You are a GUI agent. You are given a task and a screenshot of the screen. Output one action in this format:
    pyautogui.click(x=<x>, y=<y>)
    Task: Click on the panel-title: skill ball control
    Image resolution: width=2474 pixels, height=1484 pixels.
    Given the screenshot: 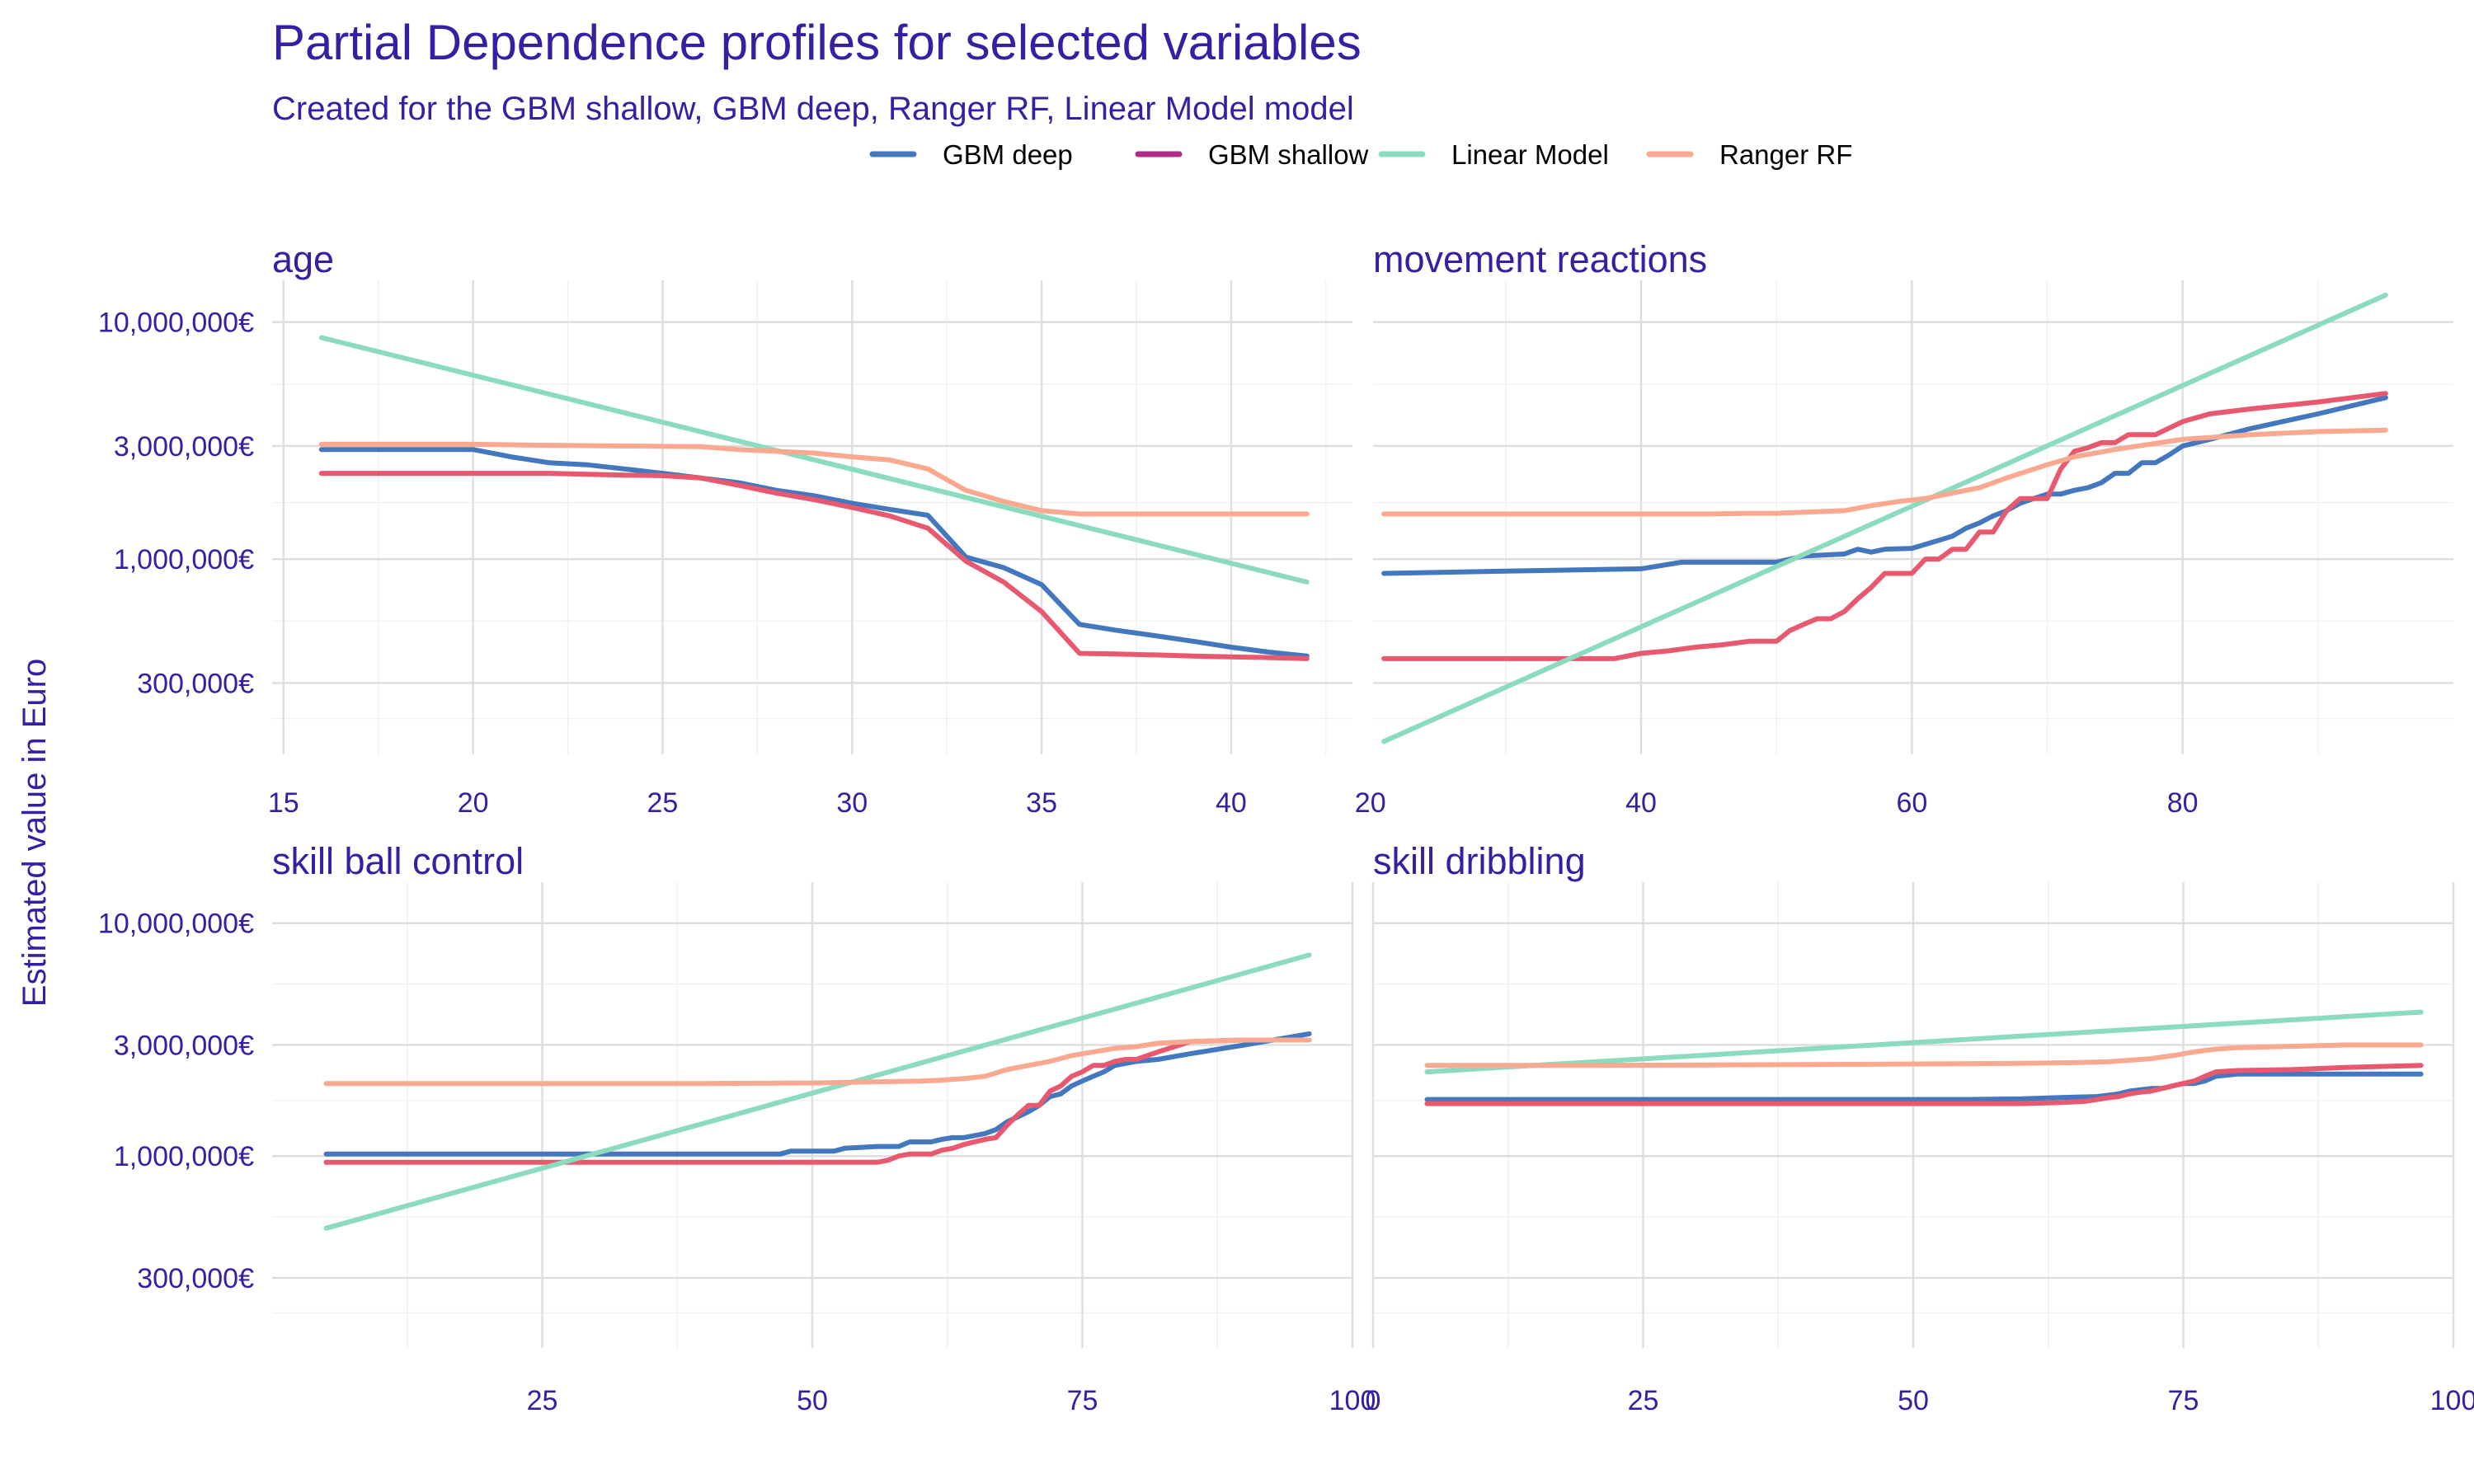 What is the action you would take?
    pyautogui.click(x=398, y=861)
    